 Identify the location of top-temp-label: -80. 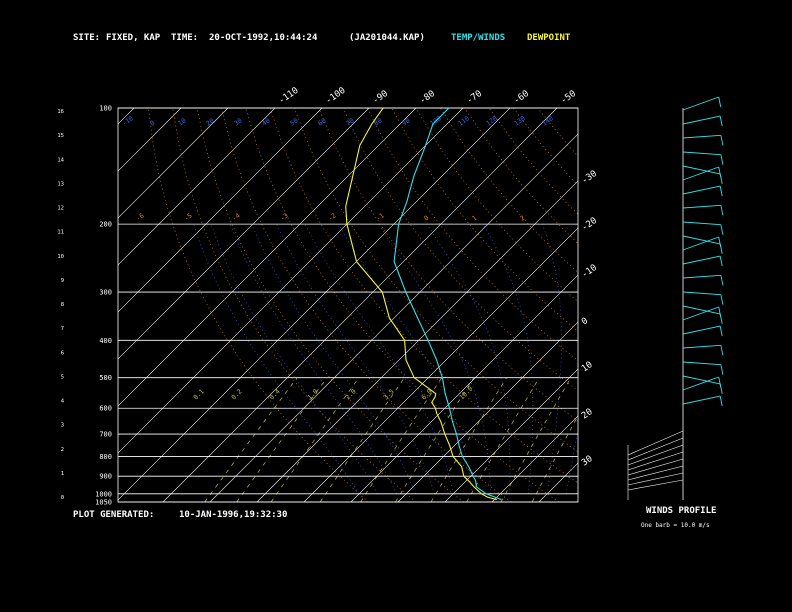
(427, 98).